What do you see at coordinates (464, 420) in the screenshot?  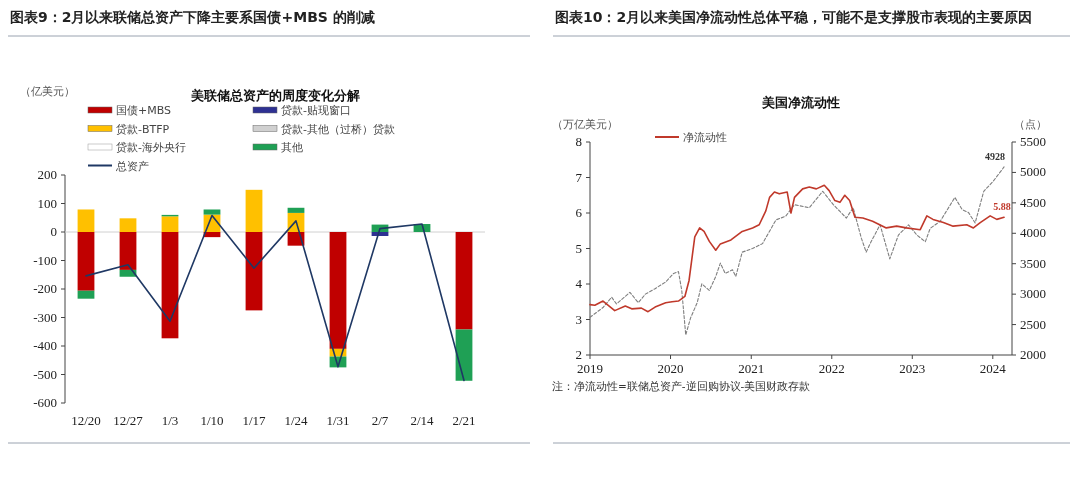 I see `x-tick-label: 2/21` at bounding box center [464, 420].